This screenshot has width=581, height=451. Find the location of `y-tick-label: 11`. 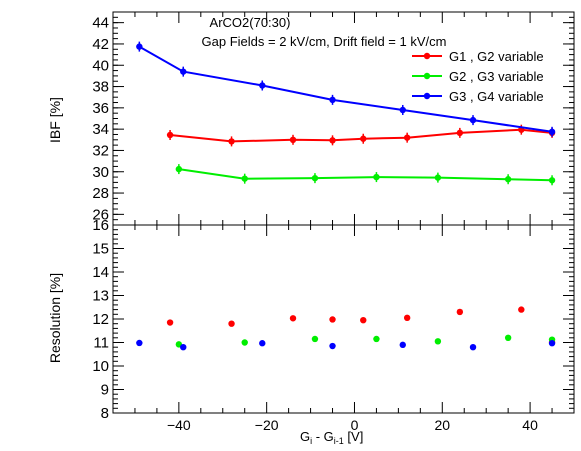

y-tick-label: 11 is located at coordinates (101, 343).